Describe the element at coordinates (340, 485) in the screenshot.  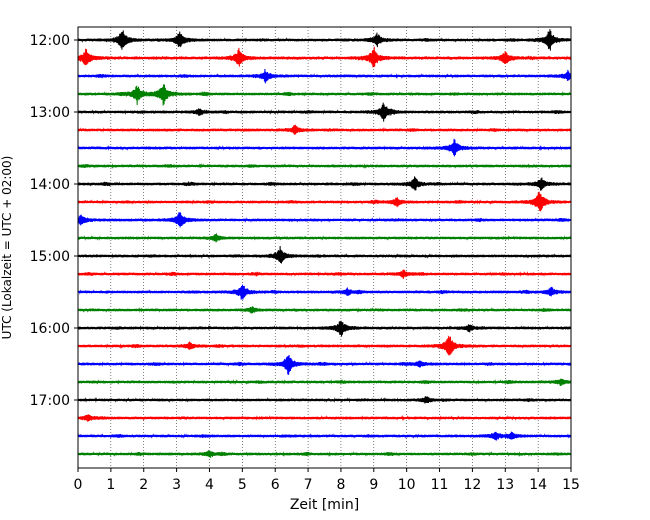
I see `x-tick-label-8: 8` at that location.